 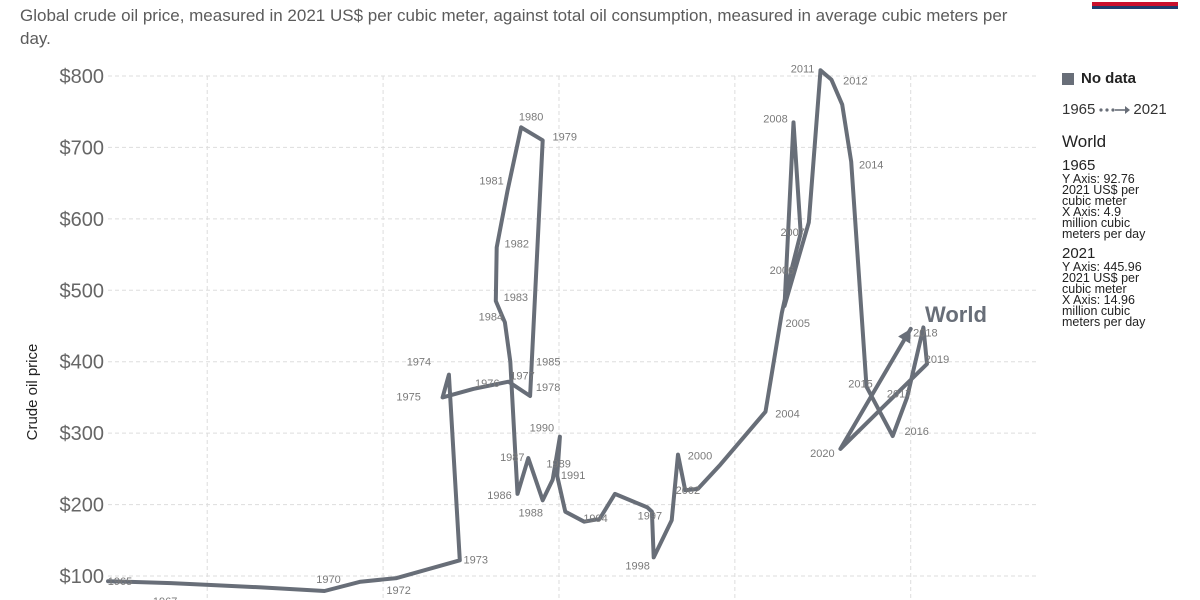 I want to click on y-tick-label: $700, so click(x=82, y=148).